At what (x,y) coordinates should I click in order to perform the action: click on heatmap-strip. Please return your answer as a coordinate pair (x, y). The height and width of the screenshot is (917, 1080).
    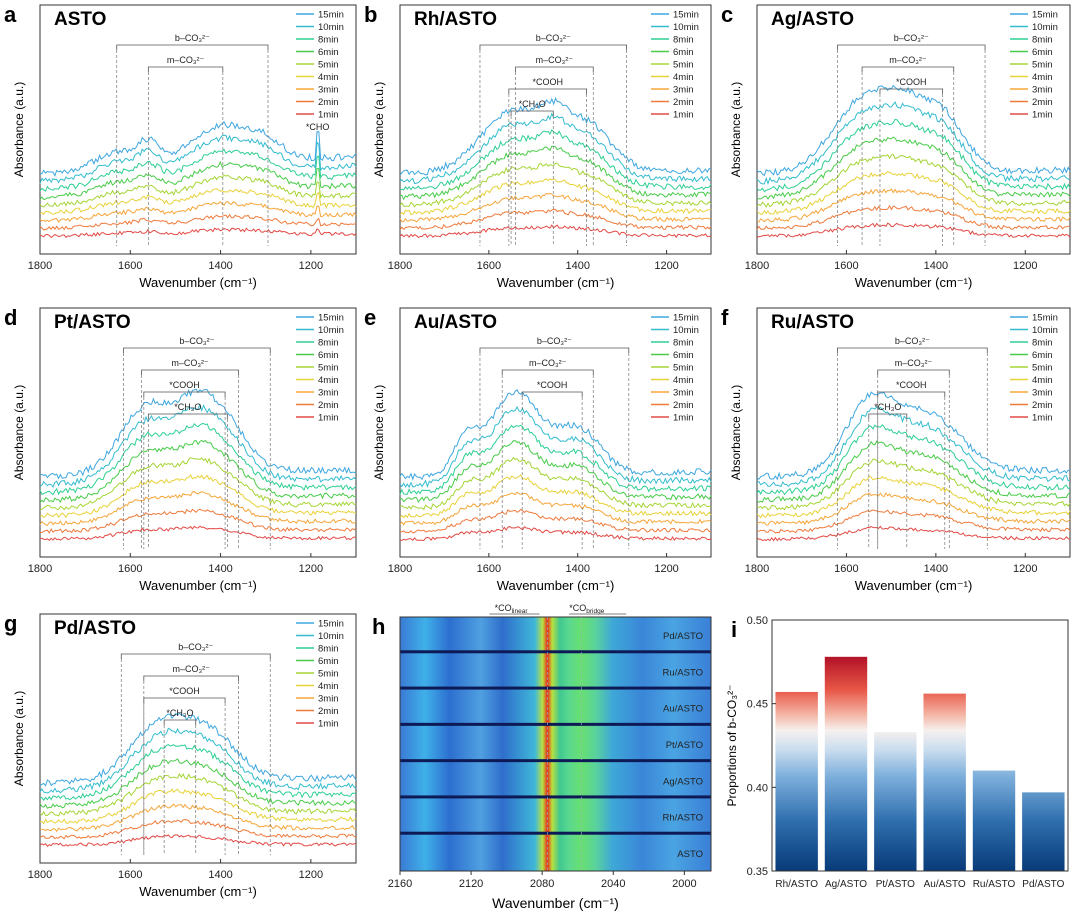
    Looking at the image, I should click on (555, 780).